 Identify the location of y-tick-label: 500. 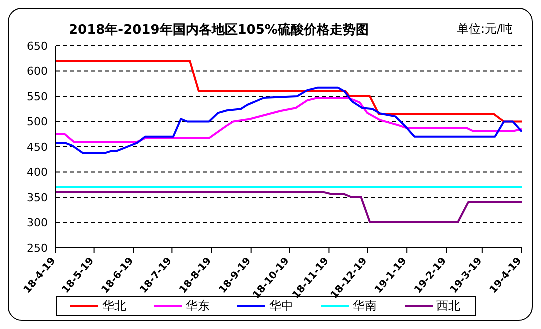
(37, 122).